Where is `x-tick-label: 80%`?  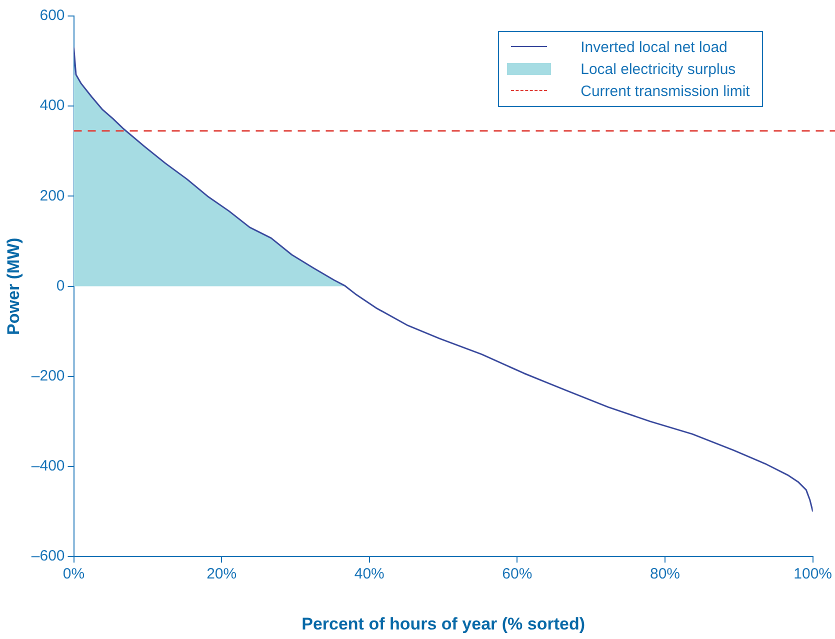
x-tick-label: 80% is located at coordinates (665, 574).